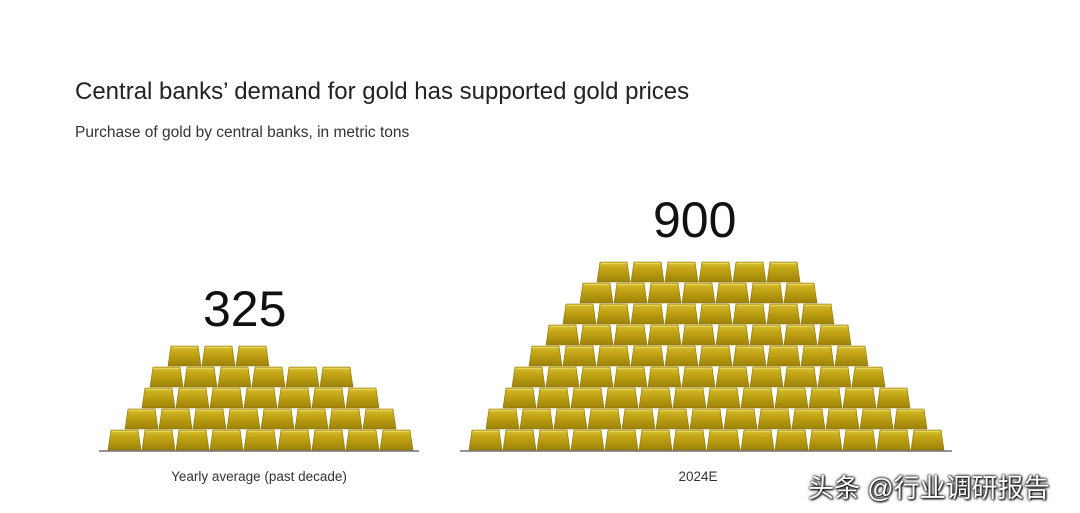 This screenshot has width=1080, height=513. I want to click on y2024e-bar-r2-c11, so click(893, 398).